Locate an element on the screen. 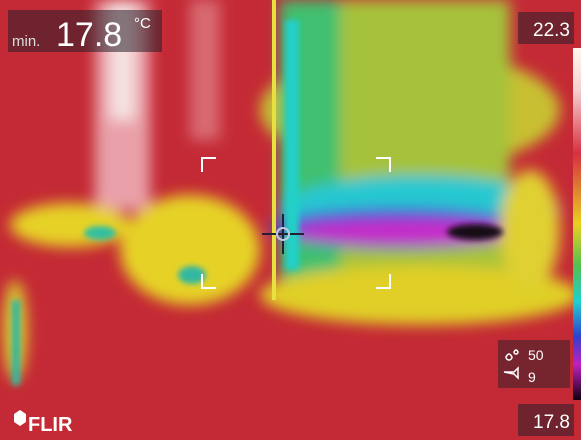 The height and width of the screenshot is (440, 581). mode-label: min. is located at coordinates (26, 41).